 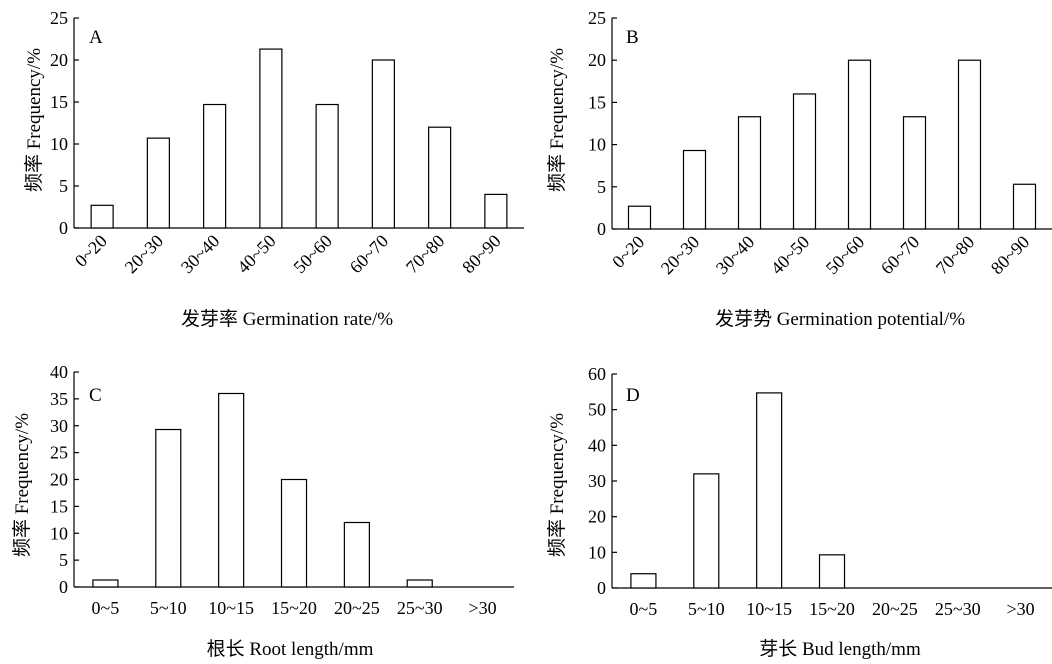 I want to click on x-axis-title: 芽长 Bud length/mm, so click(x=840, y=649).